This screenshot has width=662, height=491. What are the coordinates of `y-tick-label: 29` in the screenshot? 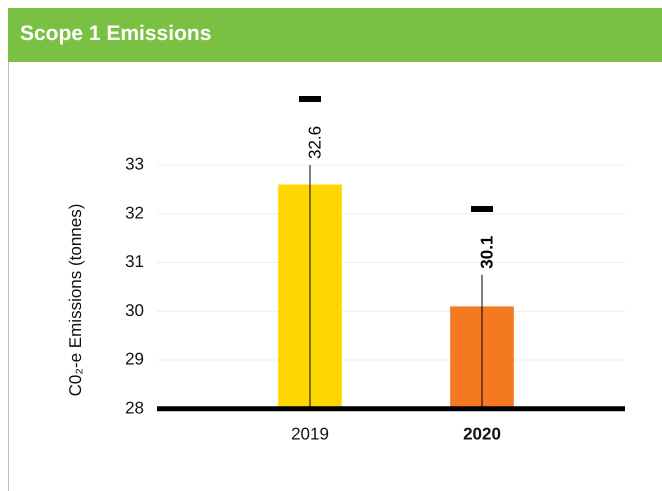 It's located at (134, 359).